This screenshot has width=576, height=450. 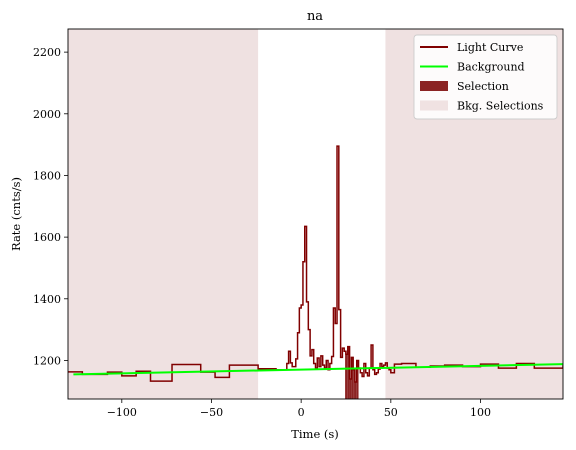 What do you see at coordinates (500, 106) in the screenshot?
I see `legend-label-3: Bkg. Selections` at bounding box center [500, 106].